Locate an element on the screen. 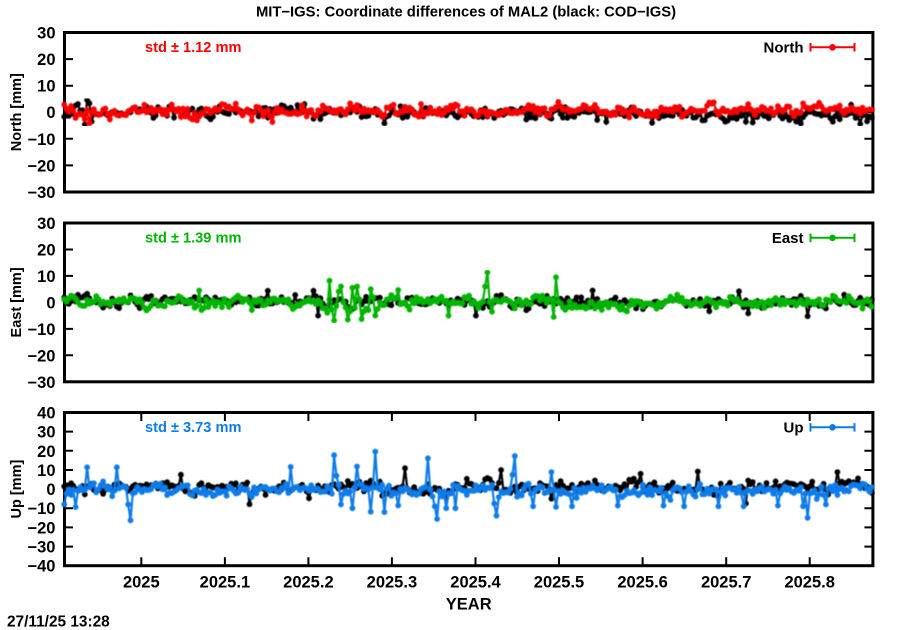 The image size is (900, 630). svg-text: 2025 is located at coordinates (141, 583).